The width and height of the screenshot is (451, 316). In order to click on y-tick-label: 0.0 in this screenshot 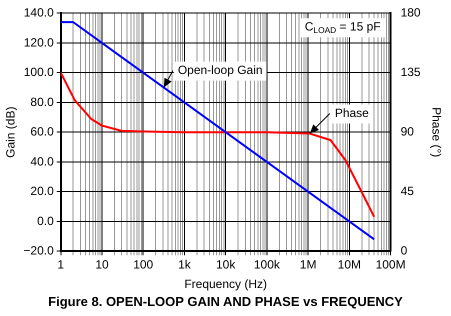, I will do `click(45, 221)`.